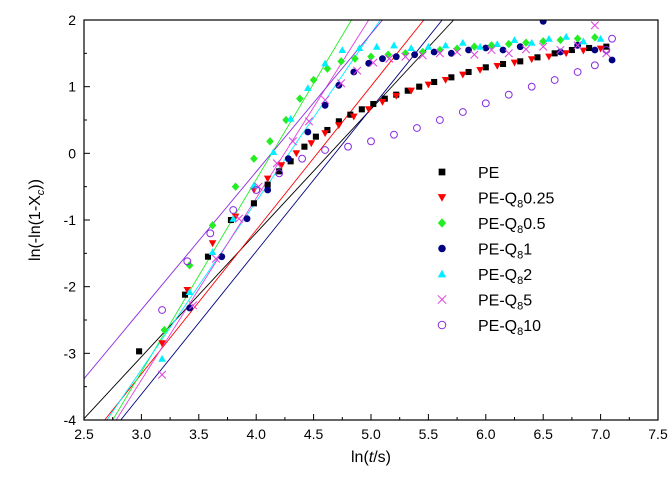 This screenshot has height=490, width=672. What do you see at coordinates (486, 434) in the screenshot?
I see `x-tick-label: 6.0` at bounding box center [486, 434].